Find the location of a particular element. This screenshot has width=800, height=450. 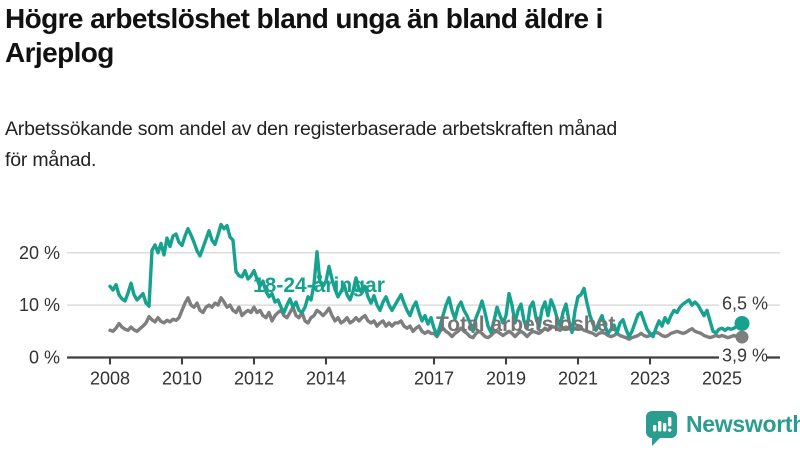

x-axis-label: 2021 is located at coordinates (578, 379).